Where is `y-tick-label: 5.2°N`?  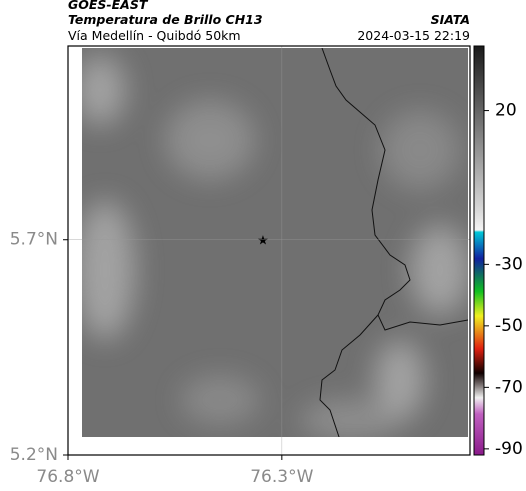
y-tick-label: 5.2°N is located at coordinates (34, 455).